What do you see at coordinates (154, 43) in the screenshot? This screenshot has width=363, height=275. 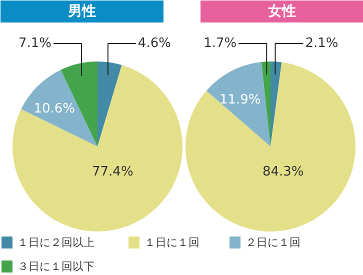 I see `data-label: 4.6%` at bounding box center [154, 43].